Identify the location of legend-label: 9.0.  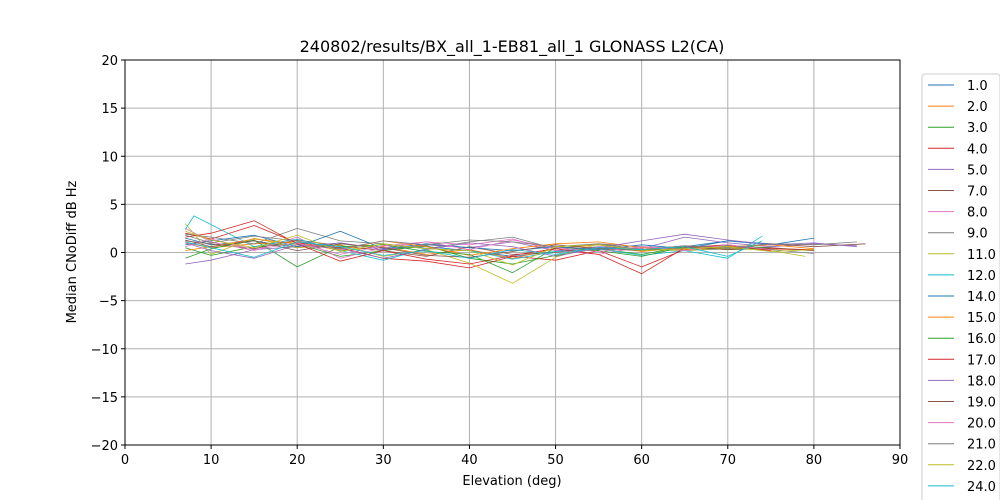
(977, 234).